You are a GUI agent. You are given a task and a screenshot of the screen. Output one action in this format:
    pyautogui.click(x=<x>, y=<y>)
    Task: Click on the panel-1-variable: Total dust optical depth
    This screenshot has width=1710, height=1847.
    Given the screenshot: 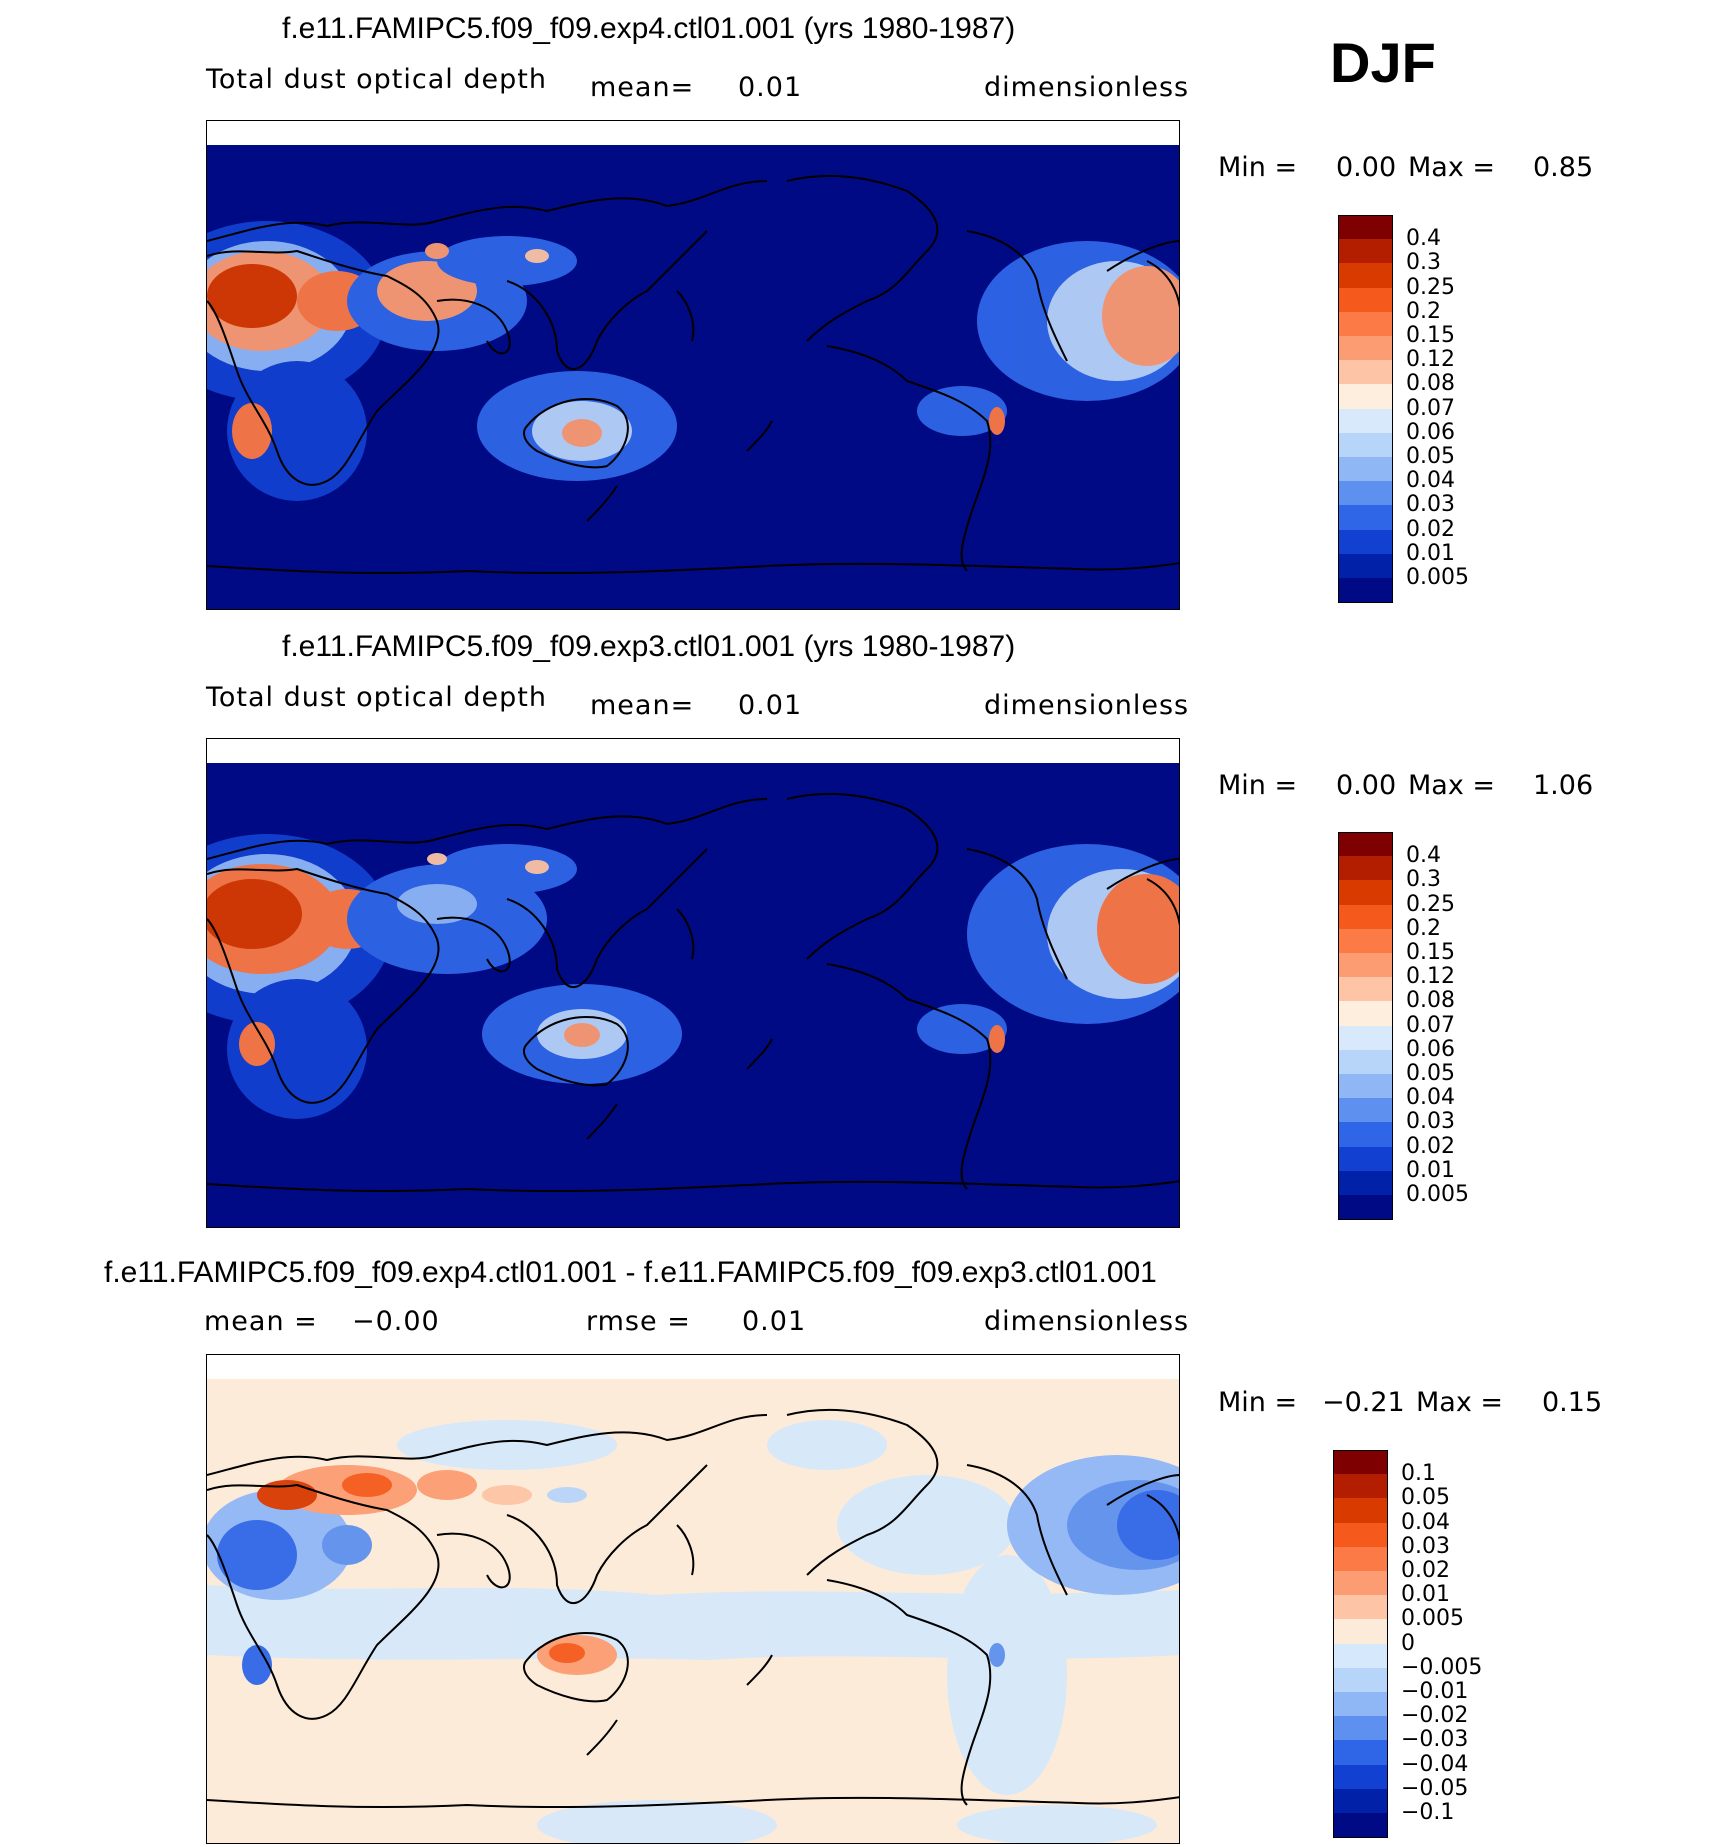 What is the action you would take?
    pyautogui.click(x=376, y=79)
    